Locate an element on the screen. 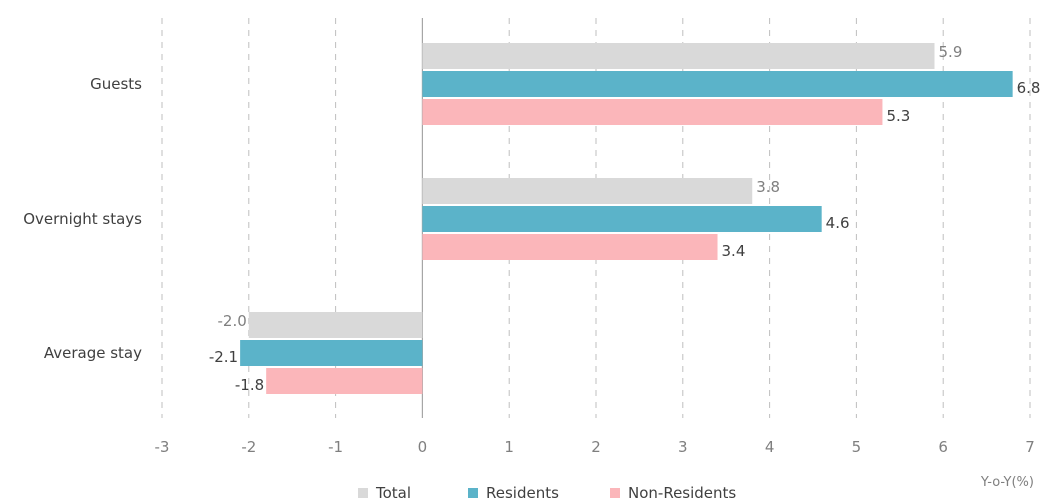  x-tick-label: -1 is located at coordinates (335, 447).